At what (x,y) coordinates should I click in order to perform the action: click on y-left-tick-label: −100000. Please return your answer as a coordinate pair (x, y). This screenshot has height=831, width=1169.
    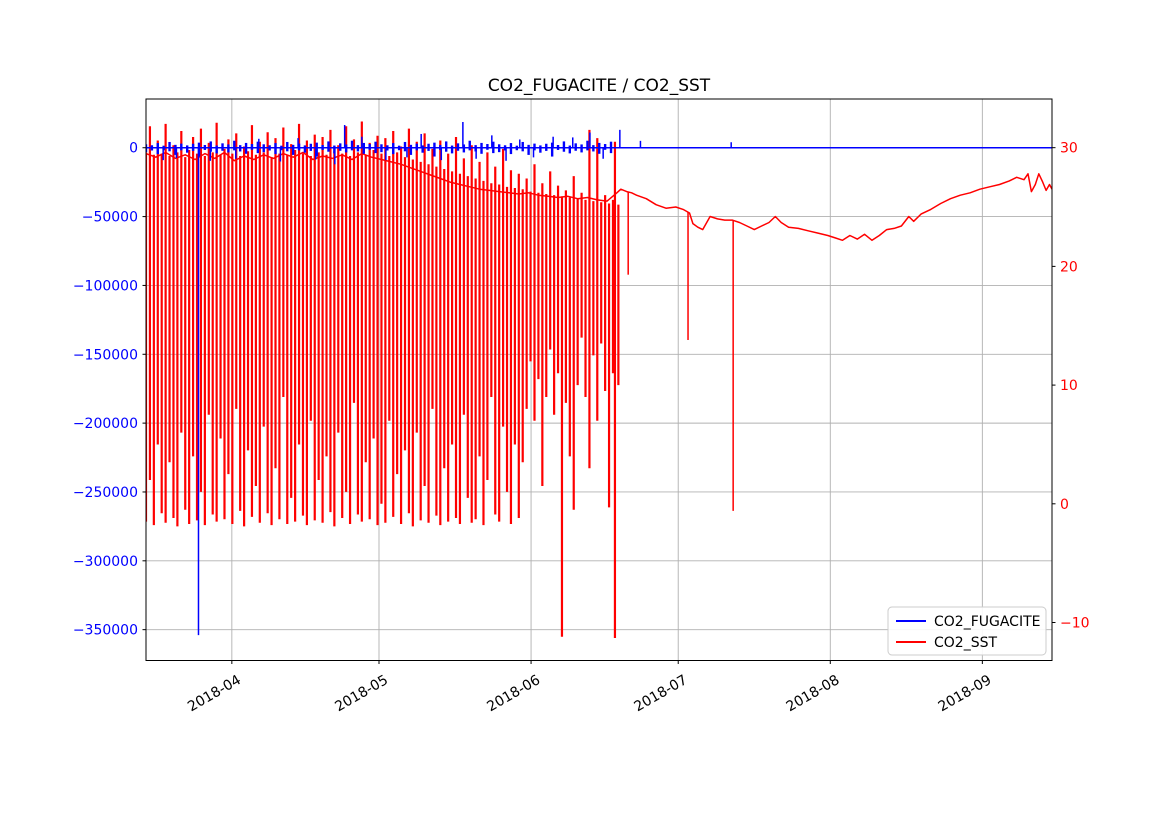
    Looking at the image, I should click on (105, 286).